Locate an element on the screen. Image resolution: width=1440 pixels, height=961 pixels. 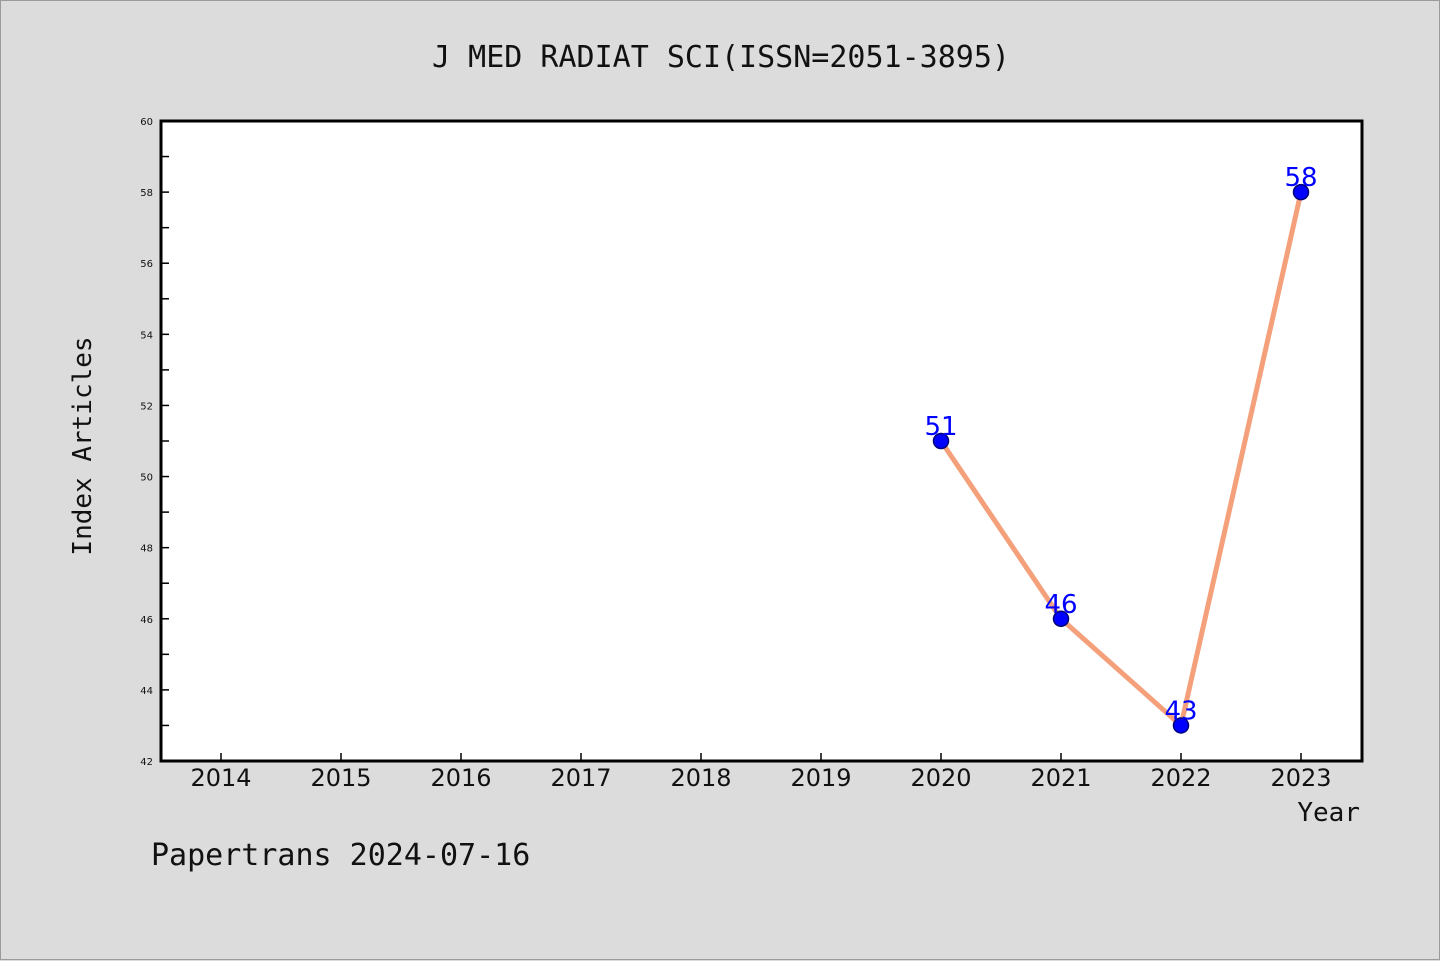
x-tick-label: 2019 is located at coordinates (820, 778).